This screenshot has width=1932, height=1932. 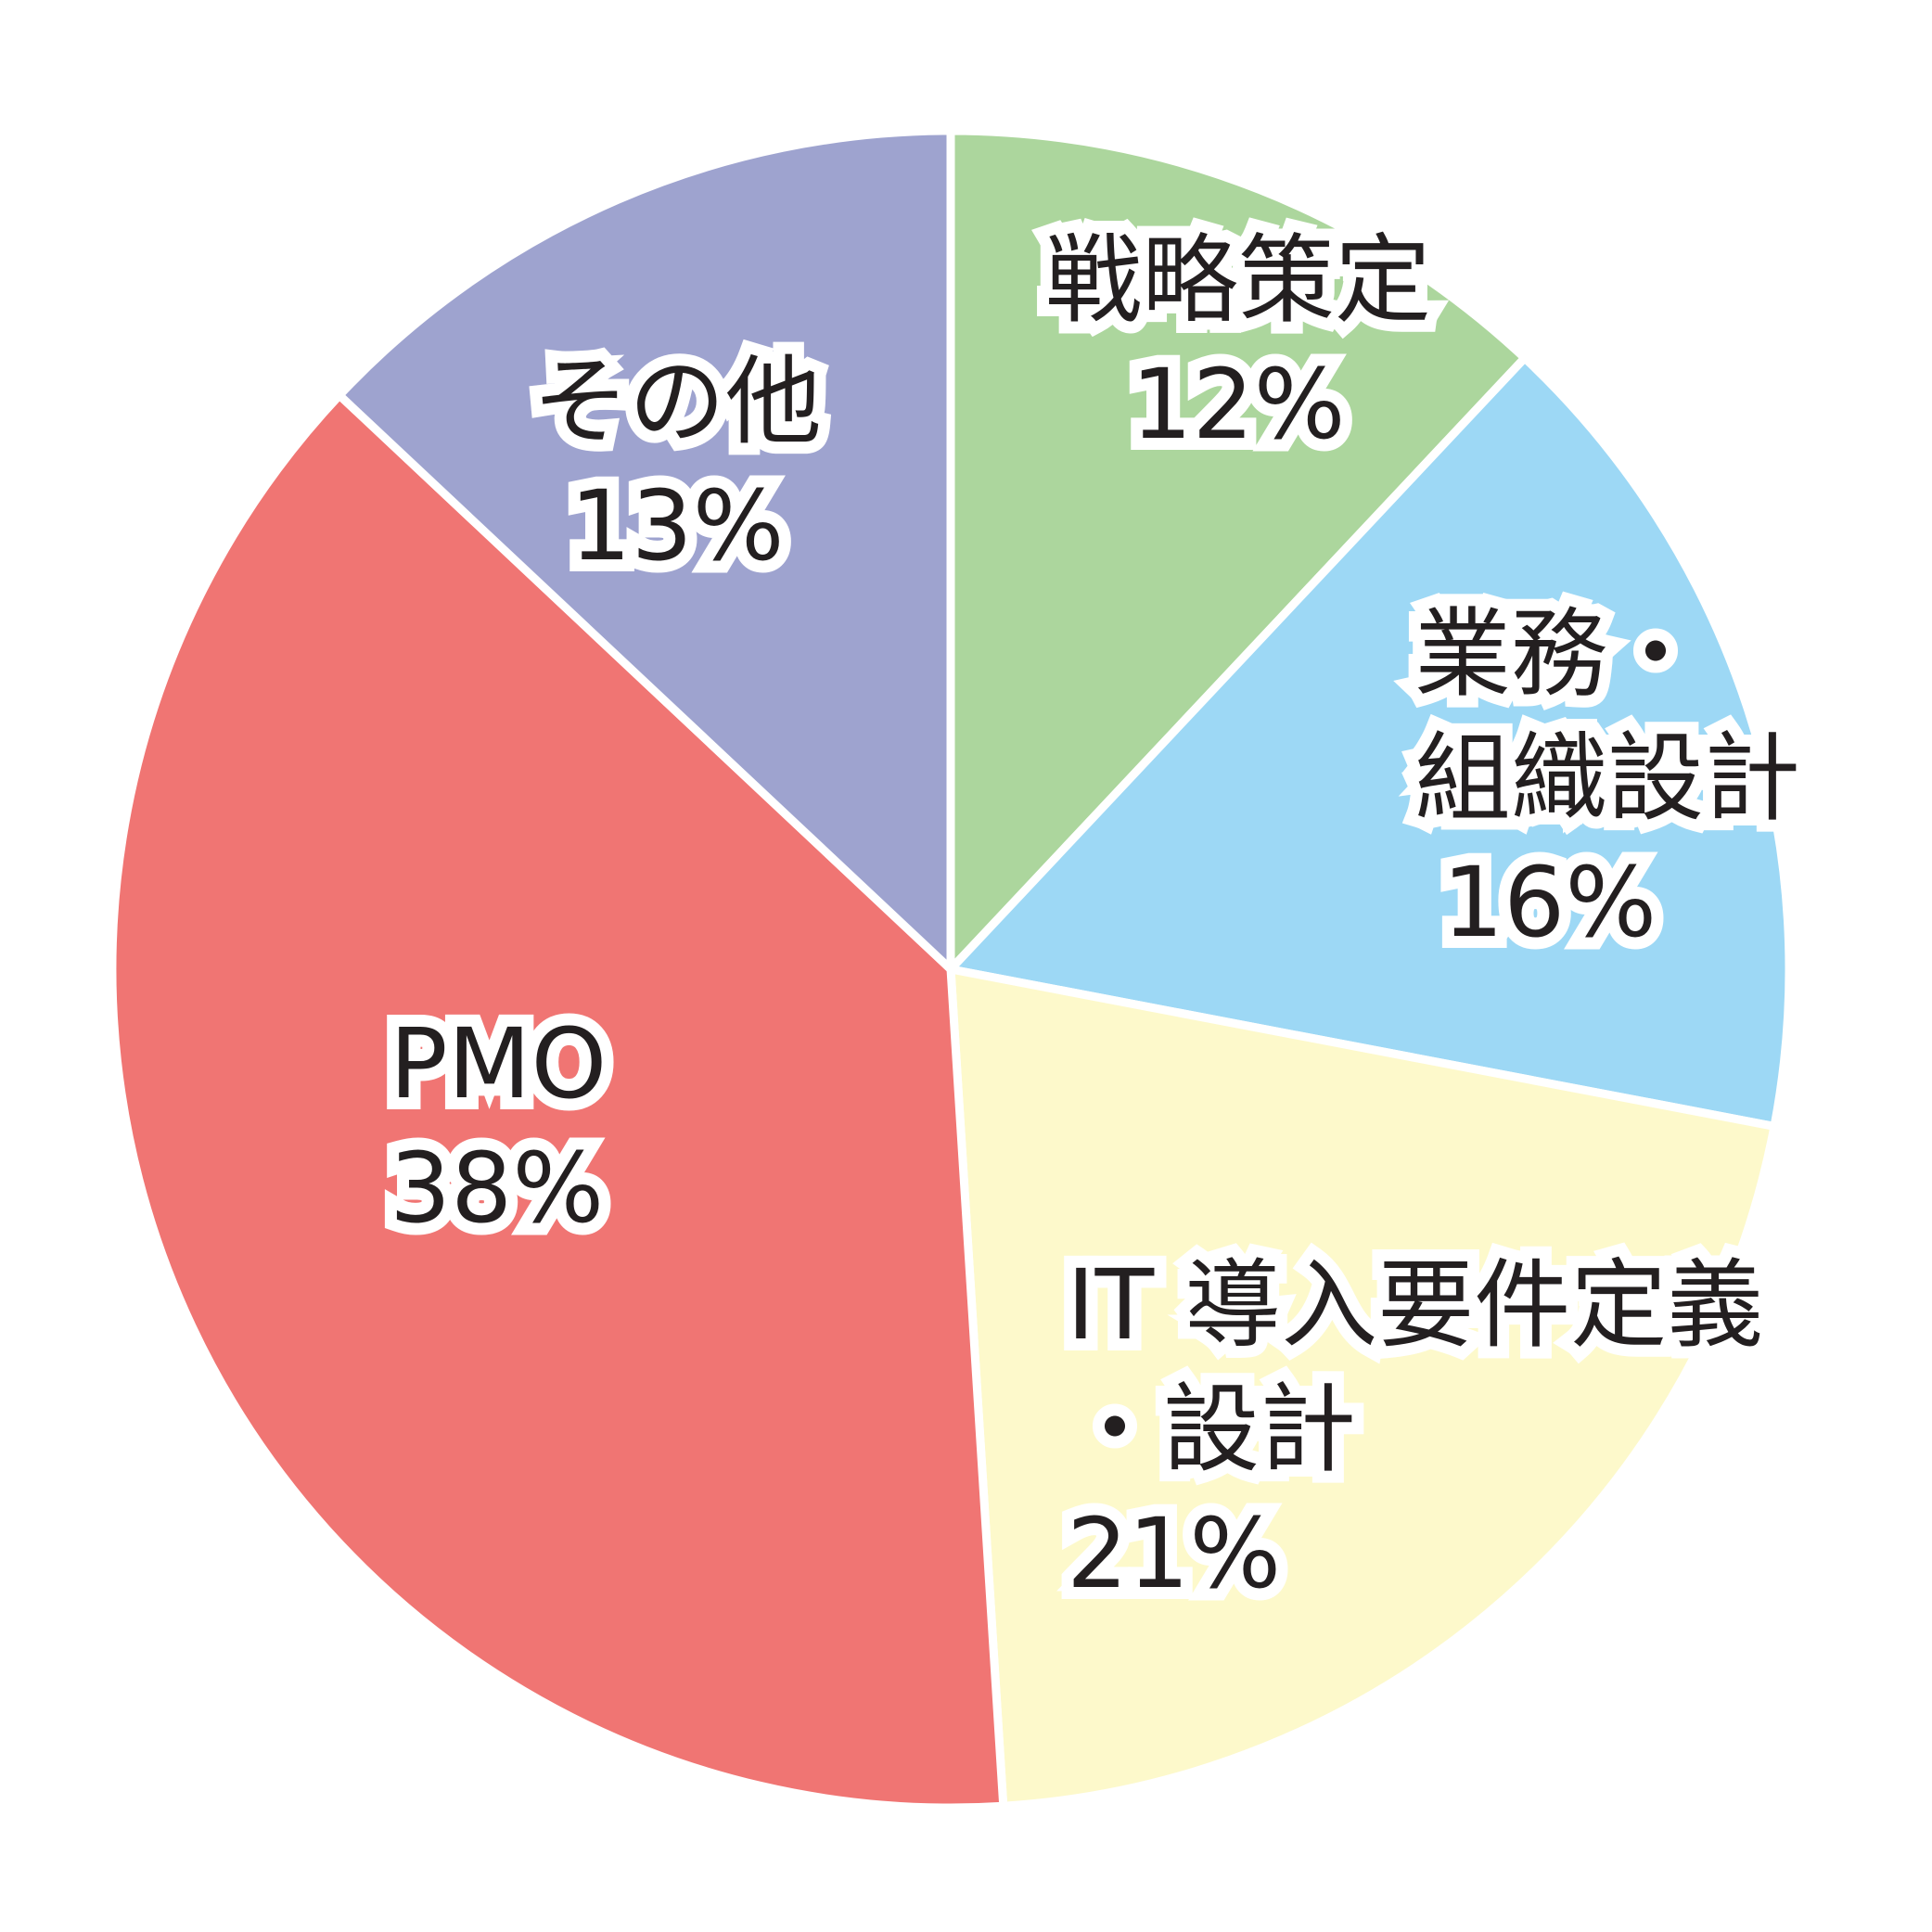 I want to click on slice-label-line: IT 導入要件定義, so click(x=1415, y=1305).